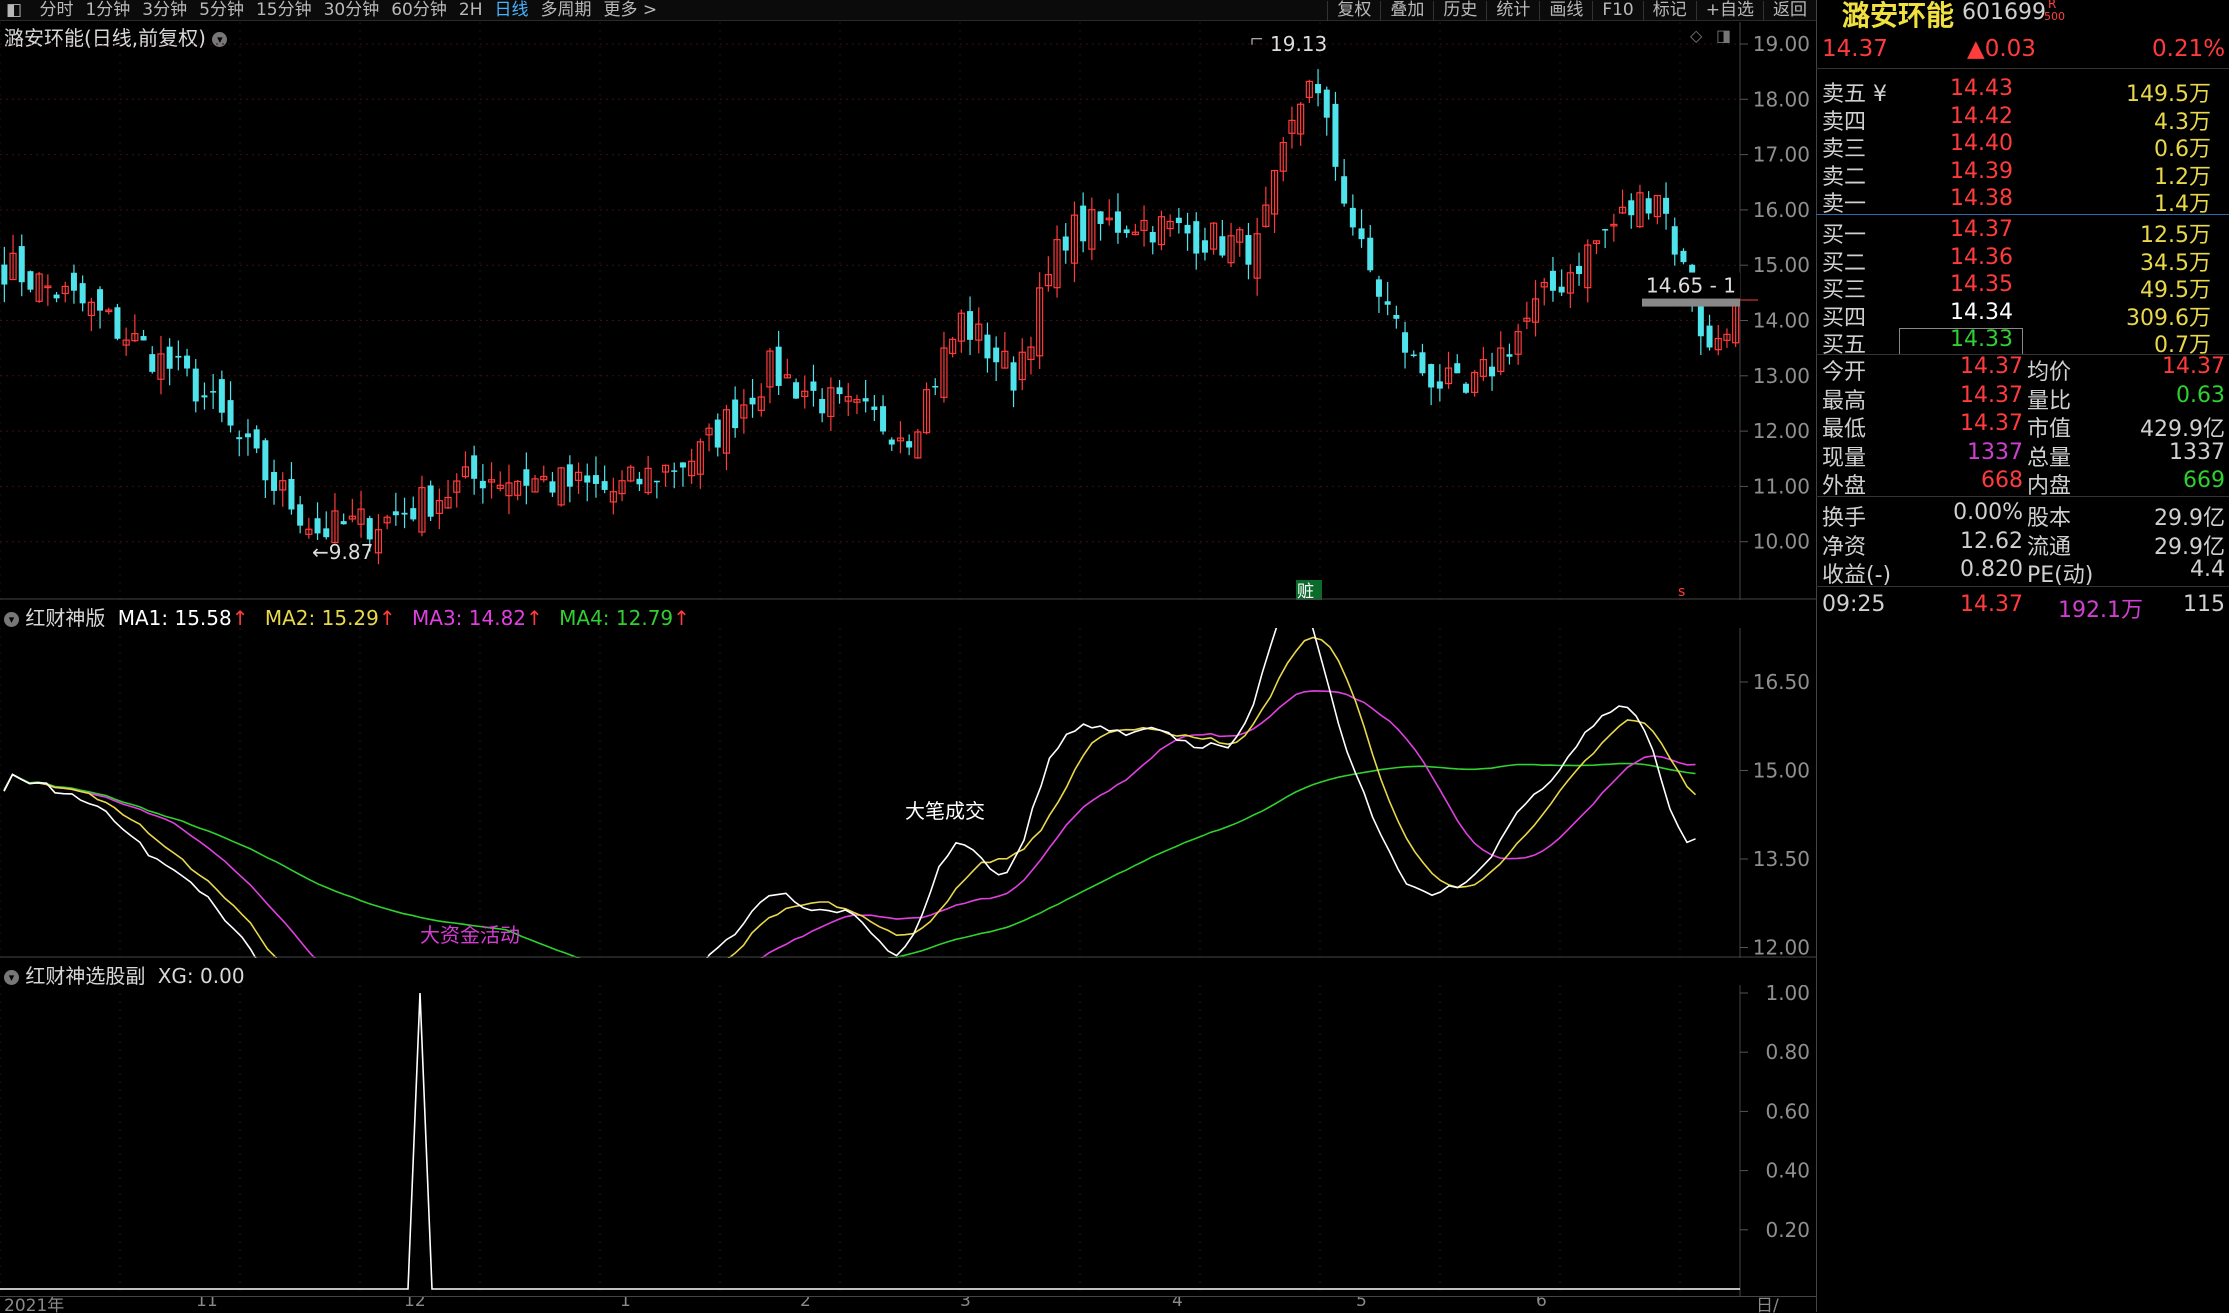 This screenshot has width=2229, height=1313. I want to click on order-price: 14.36, so click(1981, 257).